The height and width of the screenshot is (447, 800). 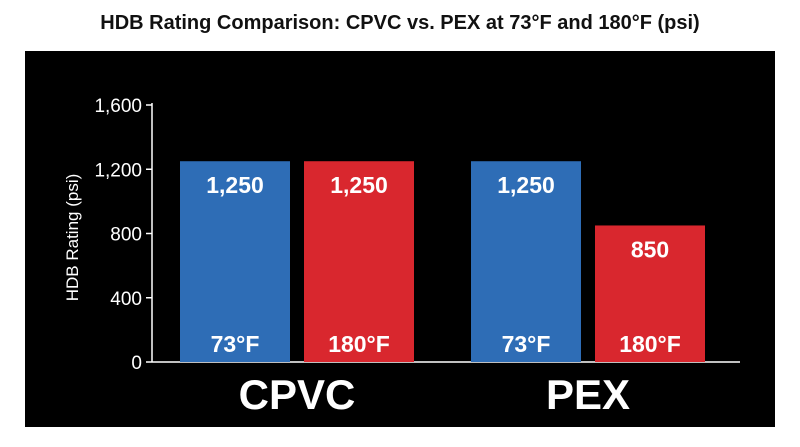 I want to click on category-label: PEX, so click(x=588, y=394).